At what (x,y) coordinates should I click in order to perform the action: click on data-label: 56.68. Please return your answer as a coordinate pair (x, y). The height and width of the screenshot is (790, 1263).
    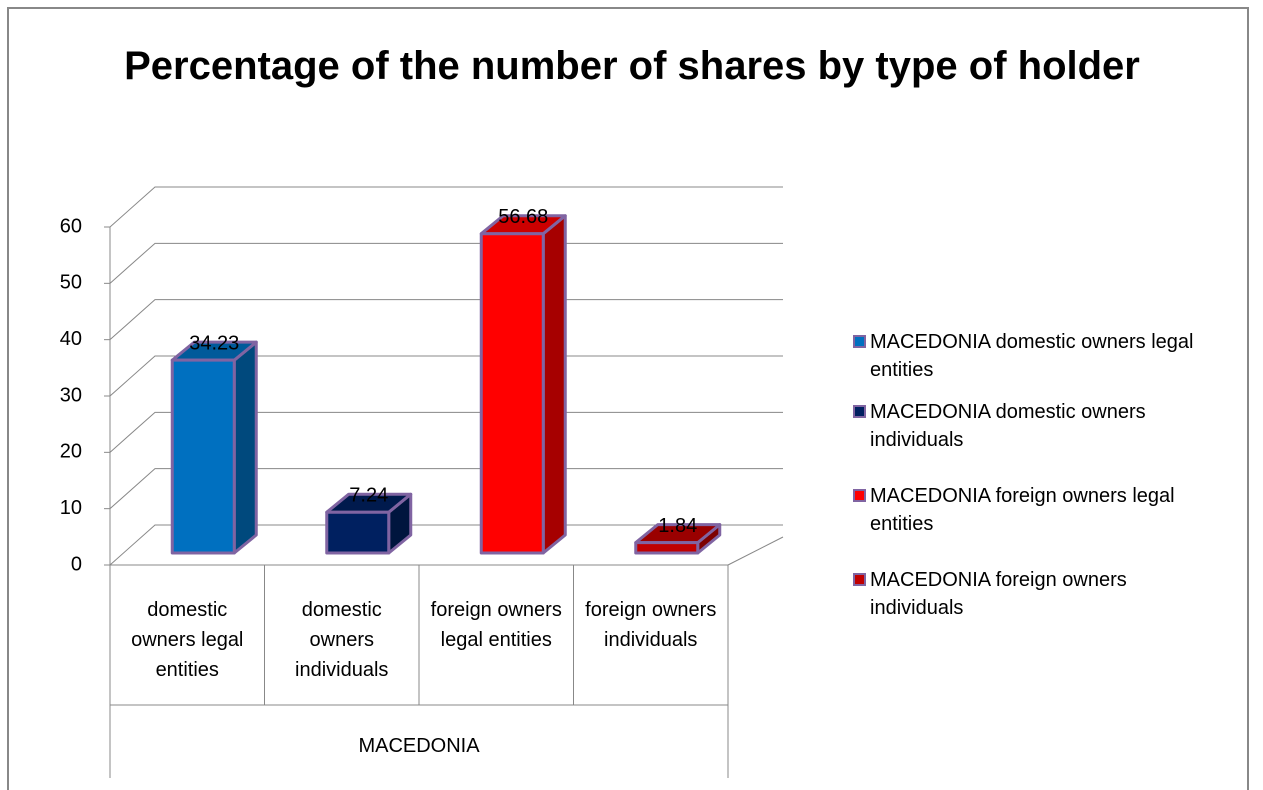
    Looking at the image, I should click on (523, 217).